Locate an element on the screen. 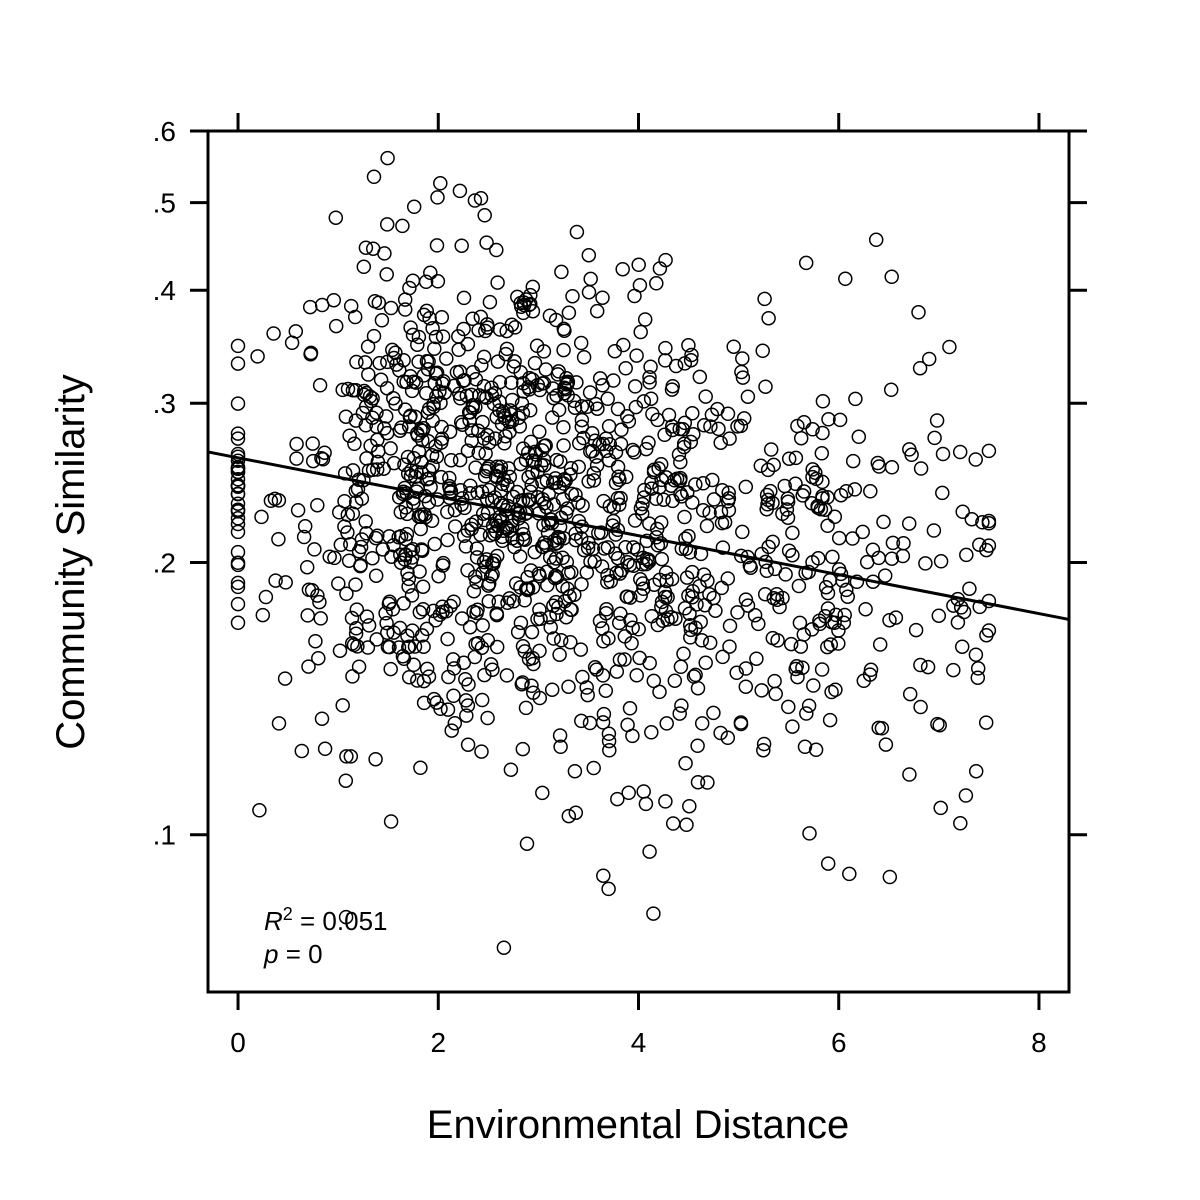  y-tick-label-4: .5 is located at coordinates (164, 203).